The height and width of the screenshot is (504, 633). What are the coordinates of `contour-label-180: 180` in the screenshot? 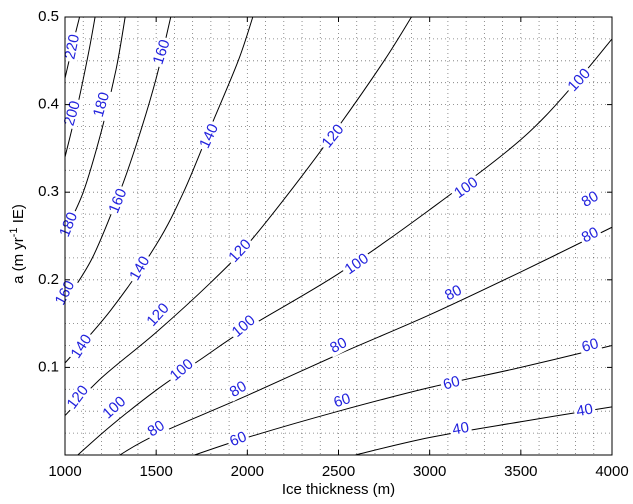 It's located at (101, 105).